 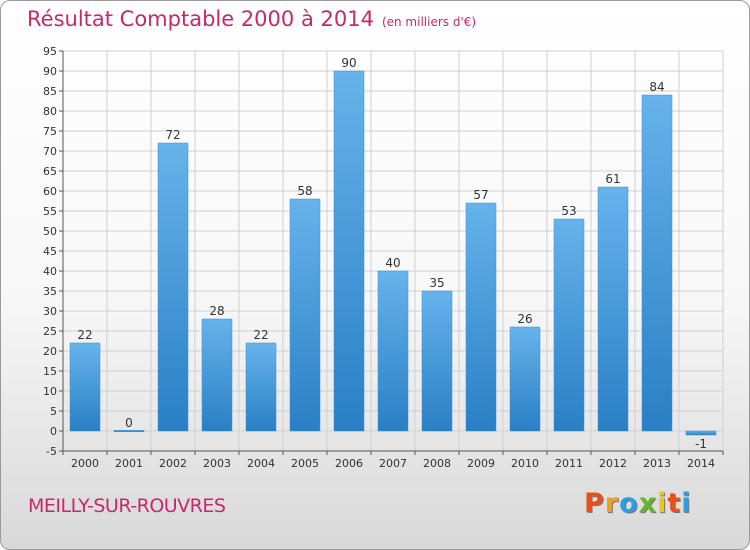 What do you see at coordinates (217, 463) in the screenshot?
I see `x-tick-label-2003: 2003` at bounding box center [217, 463].